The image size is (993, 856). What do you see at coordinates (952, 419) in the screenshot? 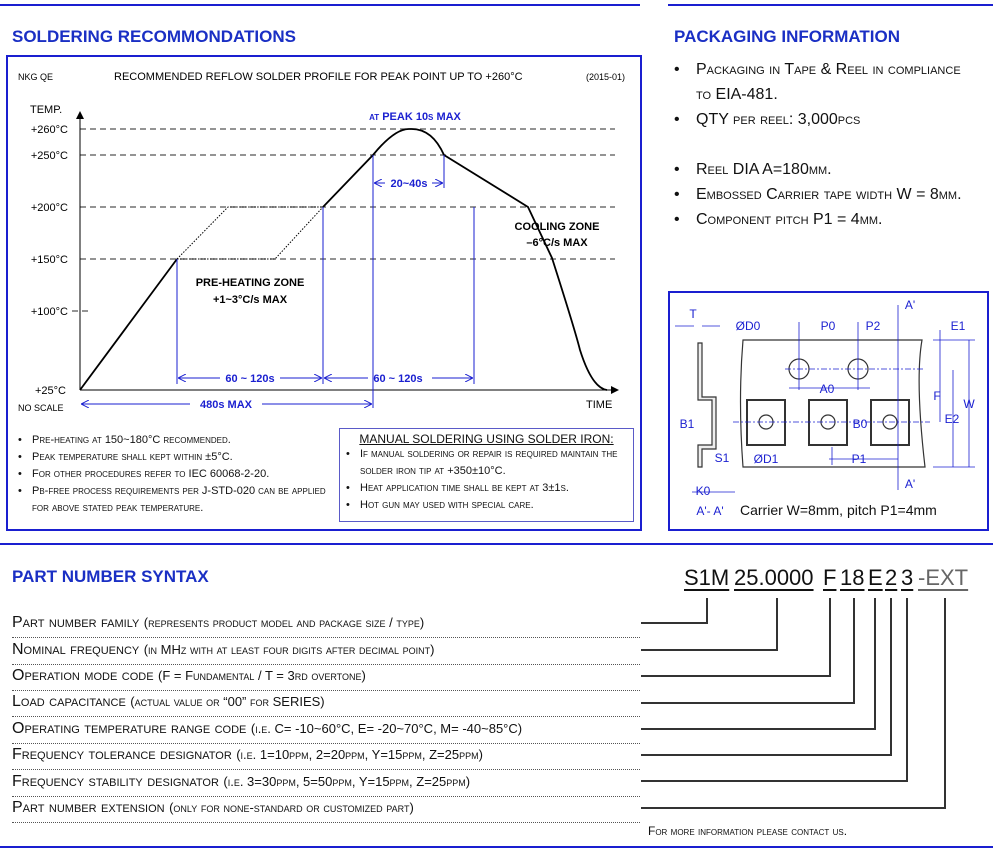
I see `dim-E2: E2` at bounding box center [952, 419].